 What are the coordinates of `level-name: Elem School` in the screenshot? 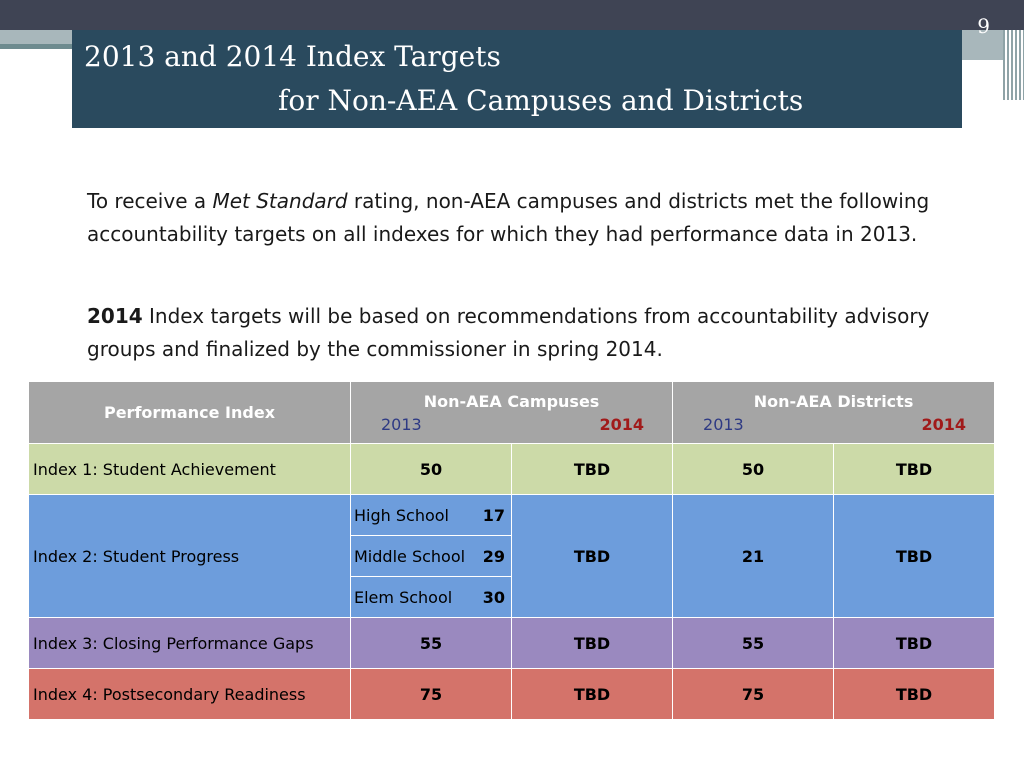 It's located at (403, 597).